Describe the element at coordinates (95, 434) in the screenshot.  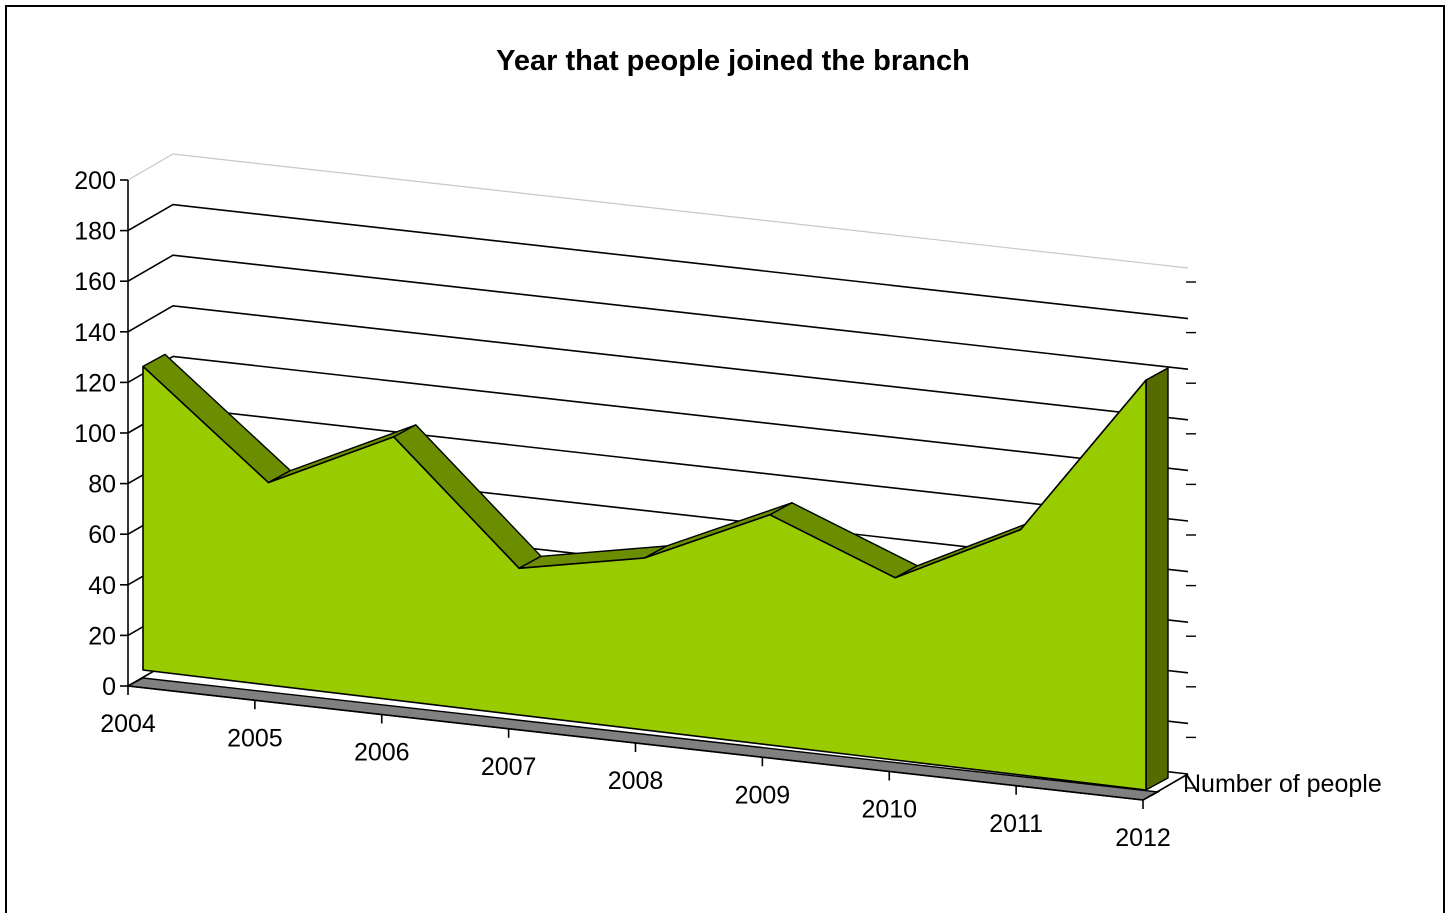
I see `y-tick-label: 100` at that location.